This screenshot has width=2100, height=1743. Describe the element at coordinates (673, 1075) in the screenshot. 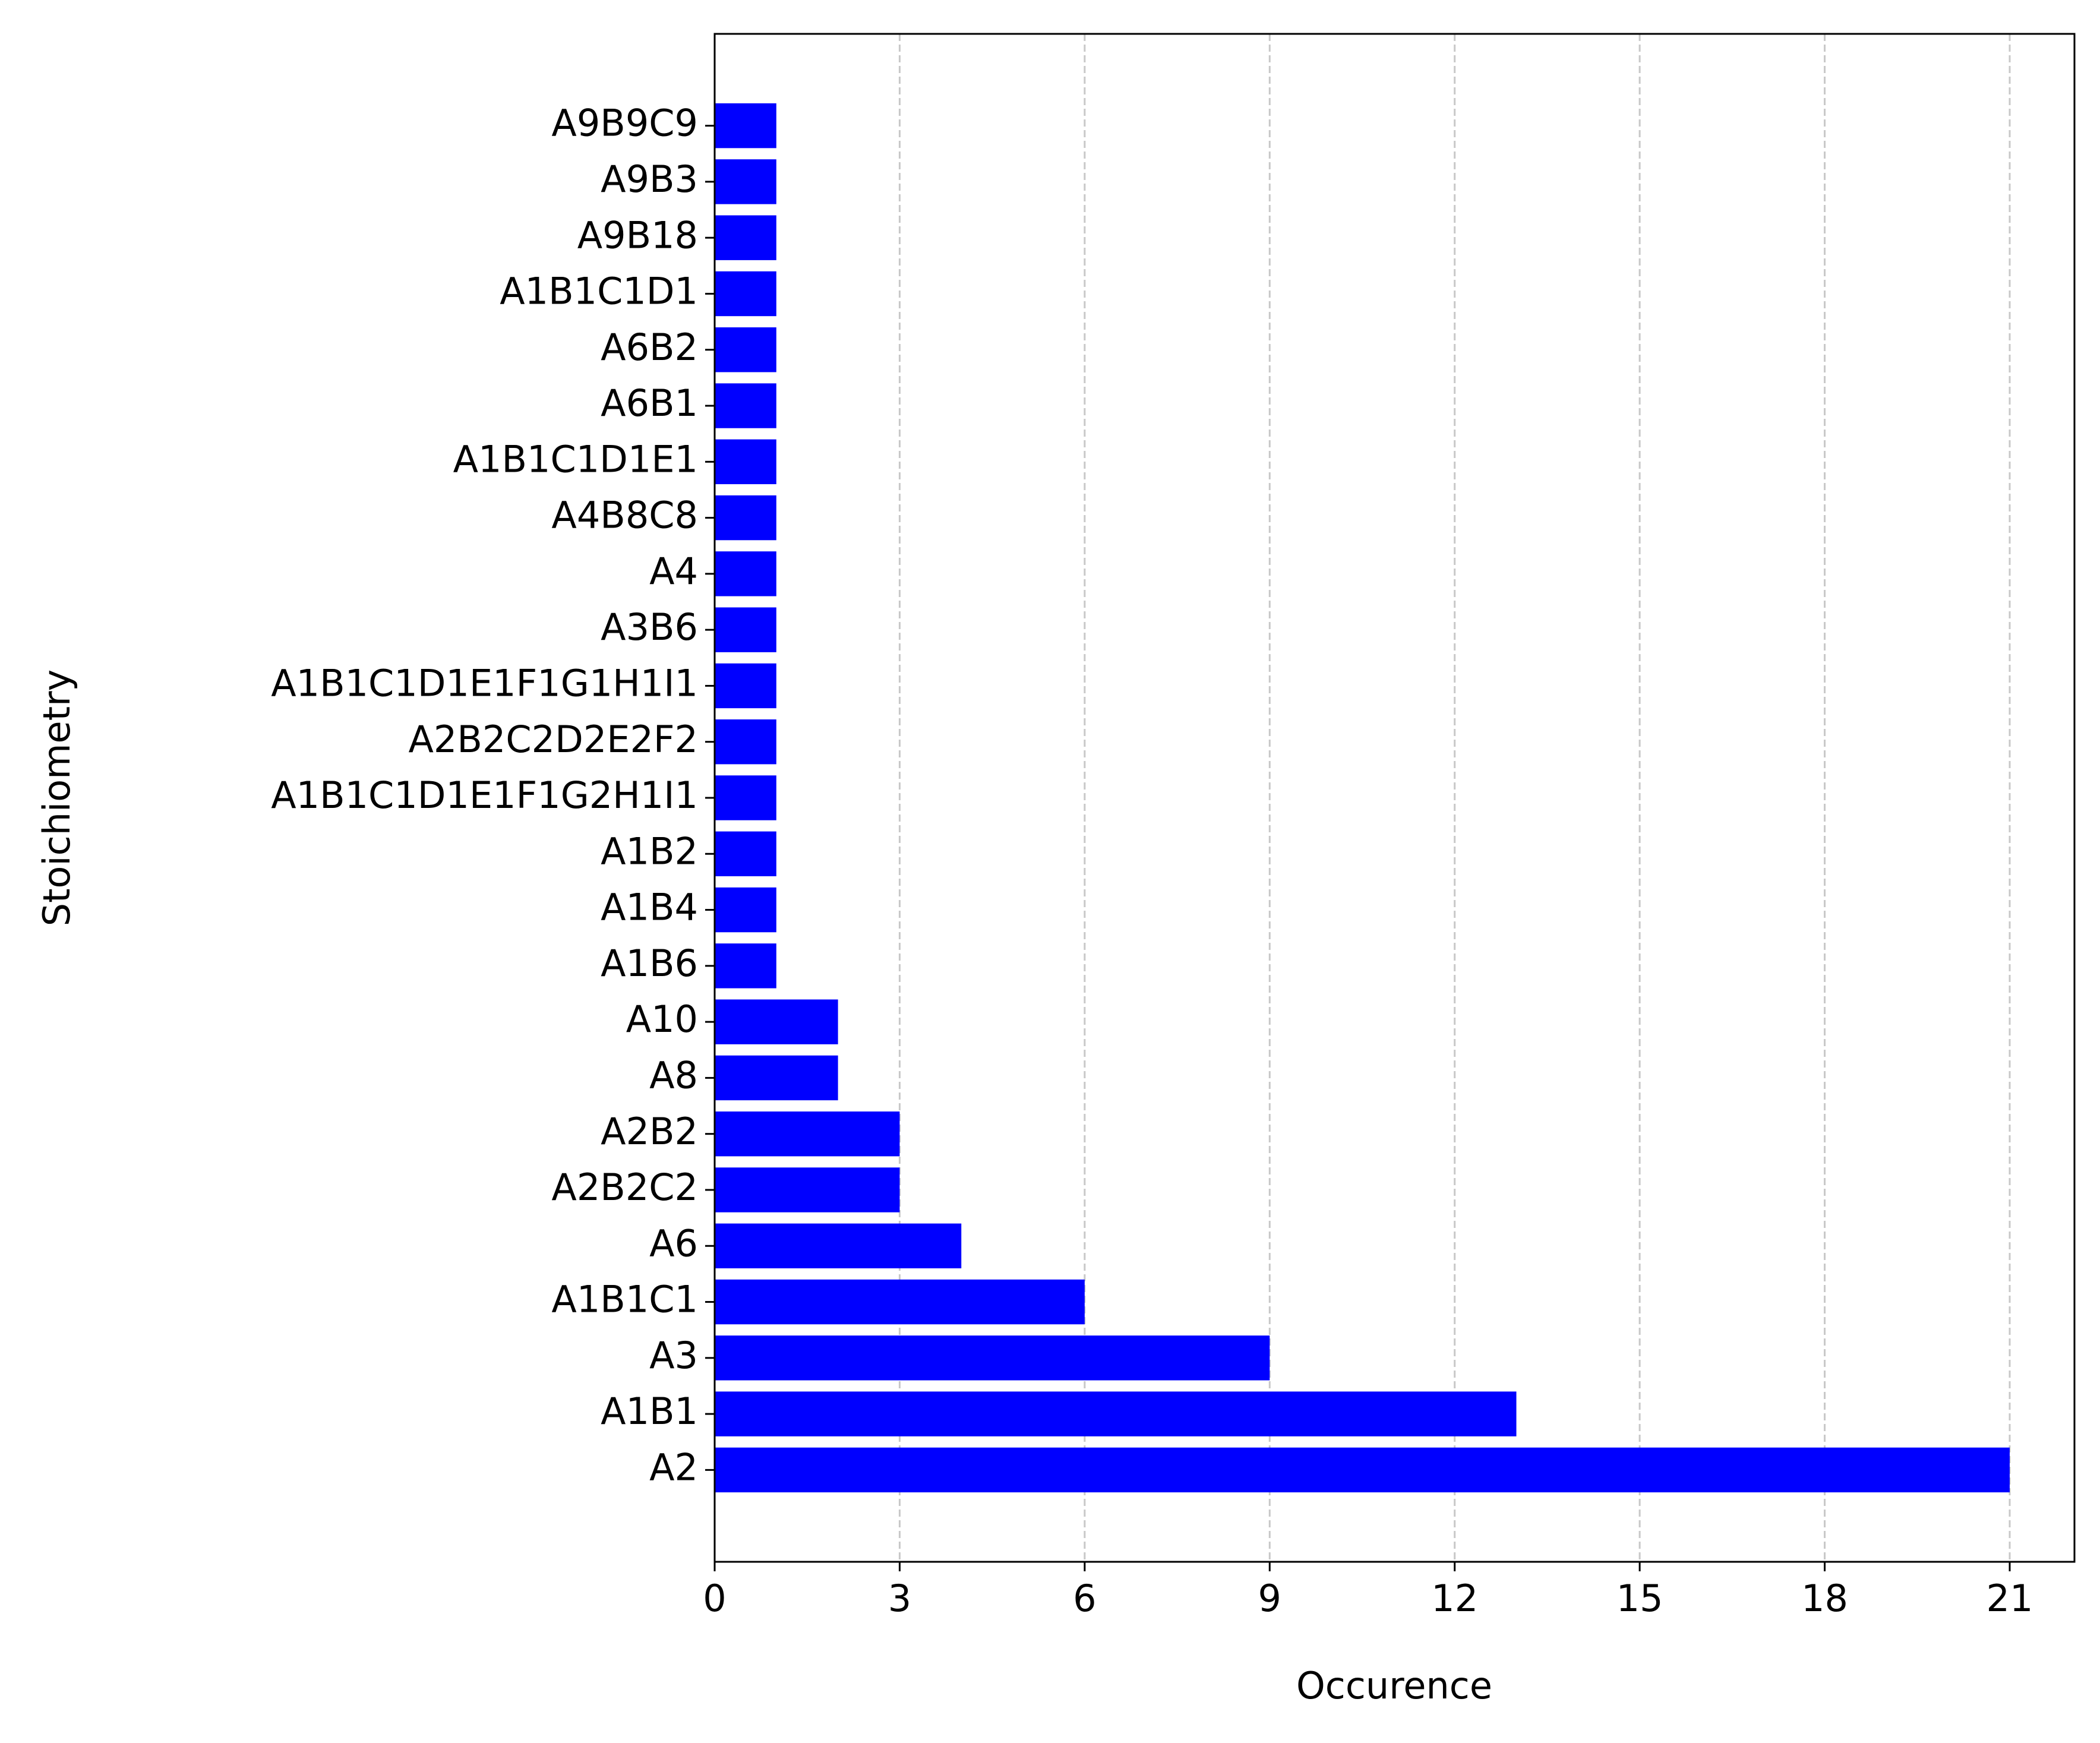

I see `y-tick-label: A8` at that location.